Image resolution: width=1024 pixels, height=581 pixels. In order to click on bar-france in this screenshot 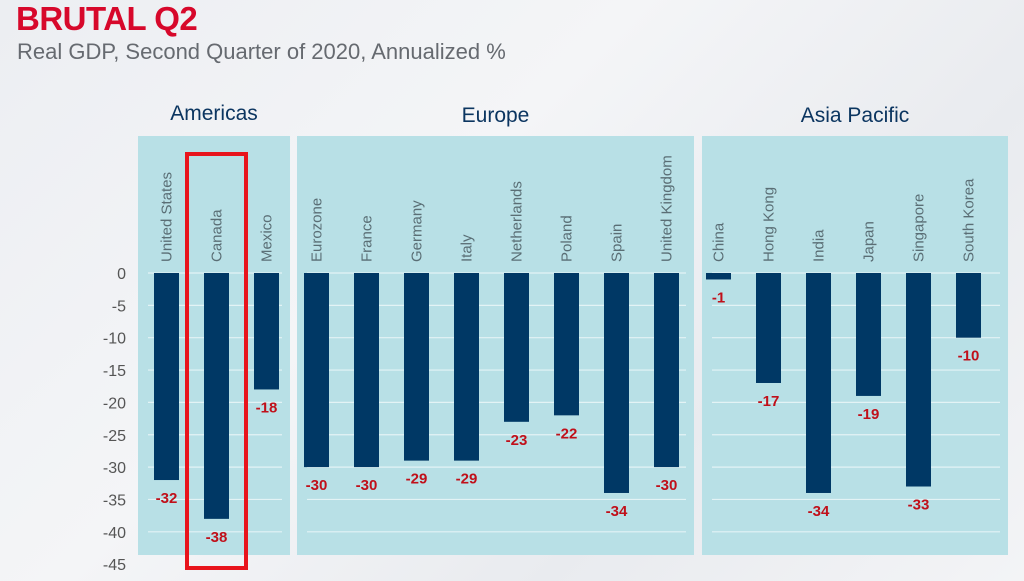, I will do `click(366, 370)`.